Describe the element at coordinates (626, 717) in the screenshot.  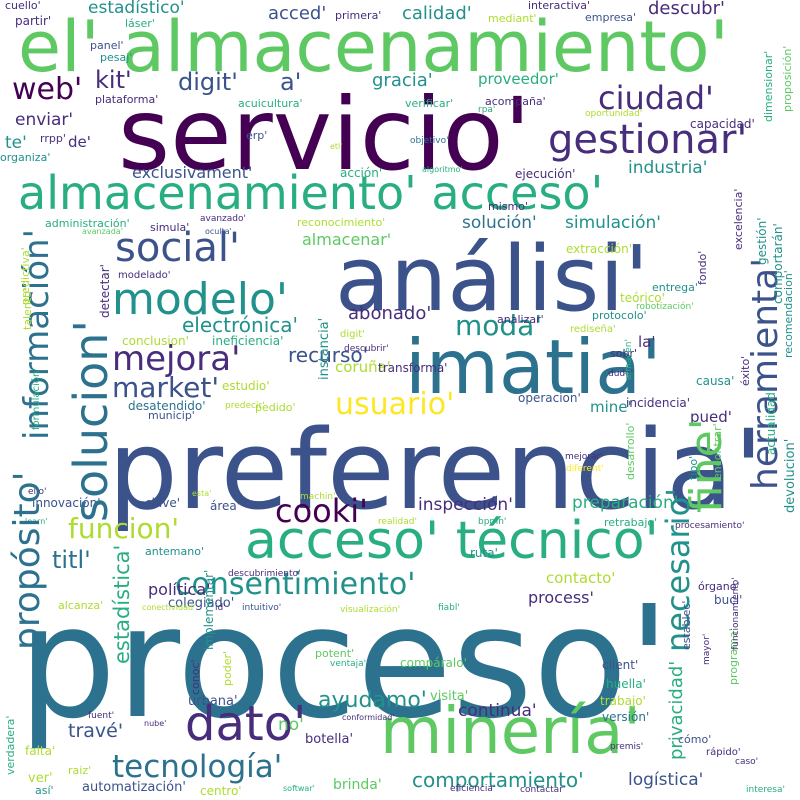
I see `cloud-word: versión'` at that location.